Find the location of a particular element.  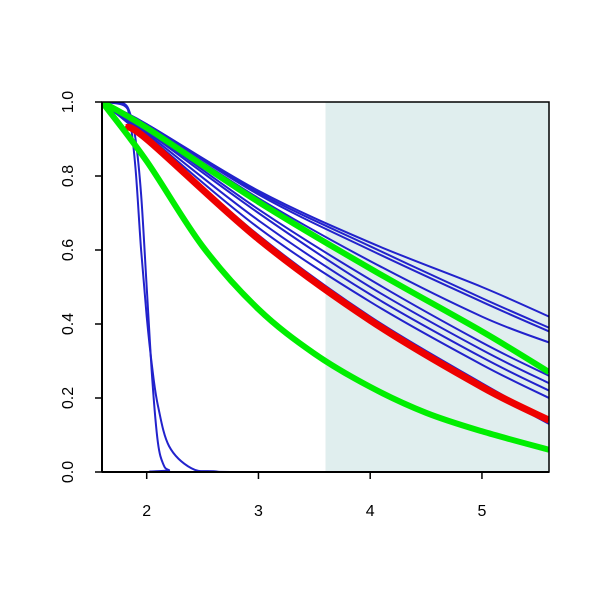

y-tick-label: 0.6 is located at coordinates (68, 250).